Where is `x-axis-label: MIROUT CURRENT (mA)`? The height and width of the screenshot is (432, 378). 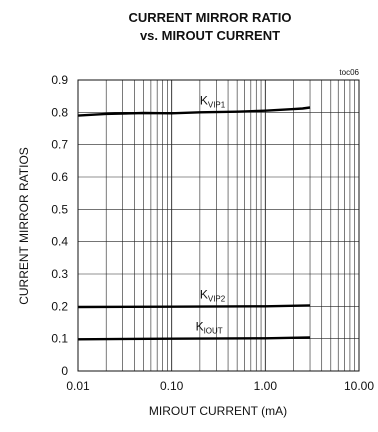 x-axis-label: MIROUT CURRENT (mA) is located at coordinates (218, 411).